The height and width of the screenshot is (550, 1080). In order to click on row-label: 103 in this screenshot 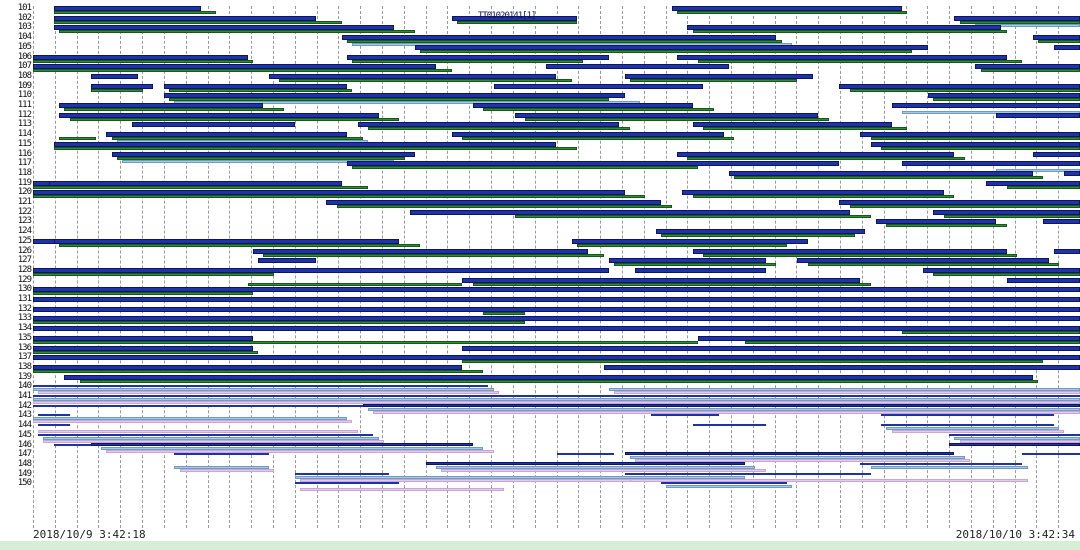, I will do `click(24, 27)`.